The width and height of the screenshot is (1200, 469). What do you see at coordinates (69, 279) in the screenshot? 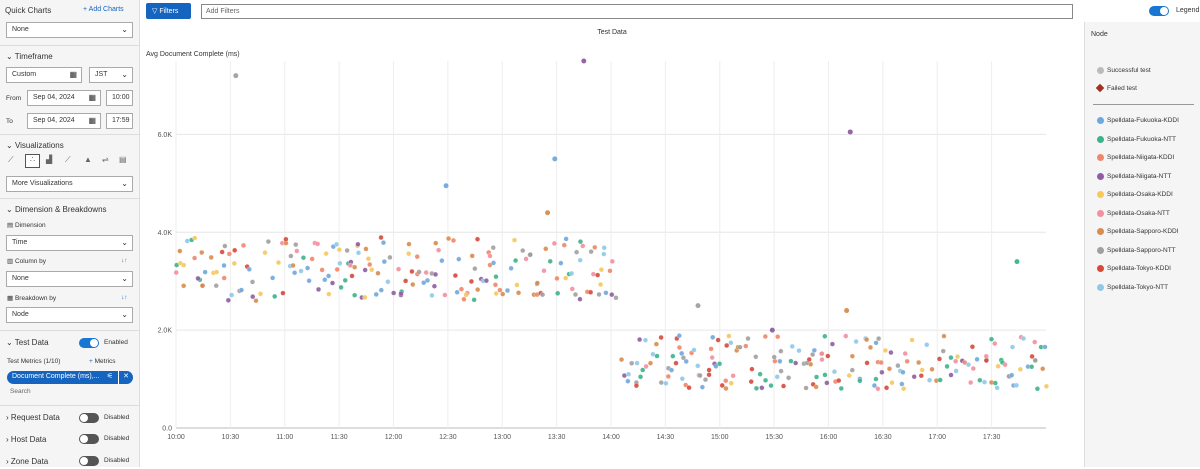
I see `column-by-select: None ⌄` at bounding box center [69, 279].